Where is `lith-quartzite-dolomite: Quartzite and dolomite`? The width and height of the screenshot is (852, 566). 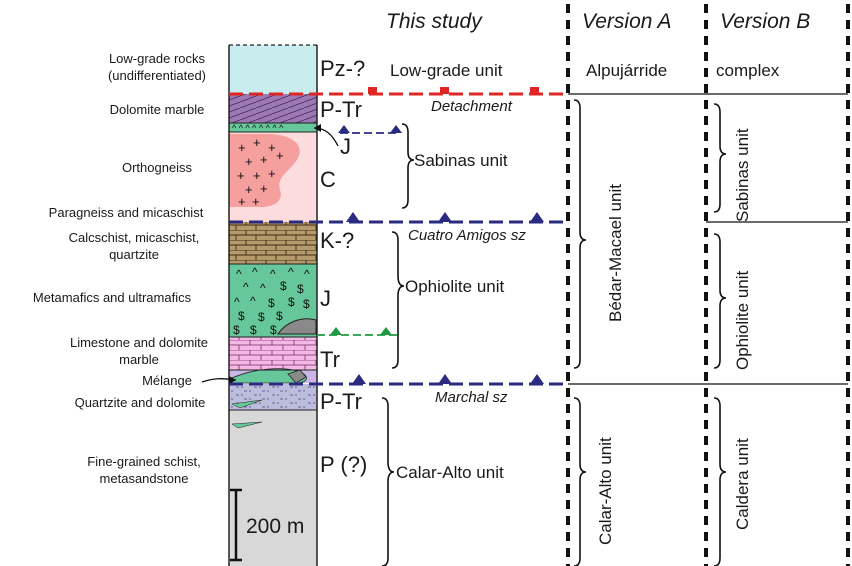
lith-quartzite-dolomite: Quartzite and dolomite is located at coordinates (140, 402).